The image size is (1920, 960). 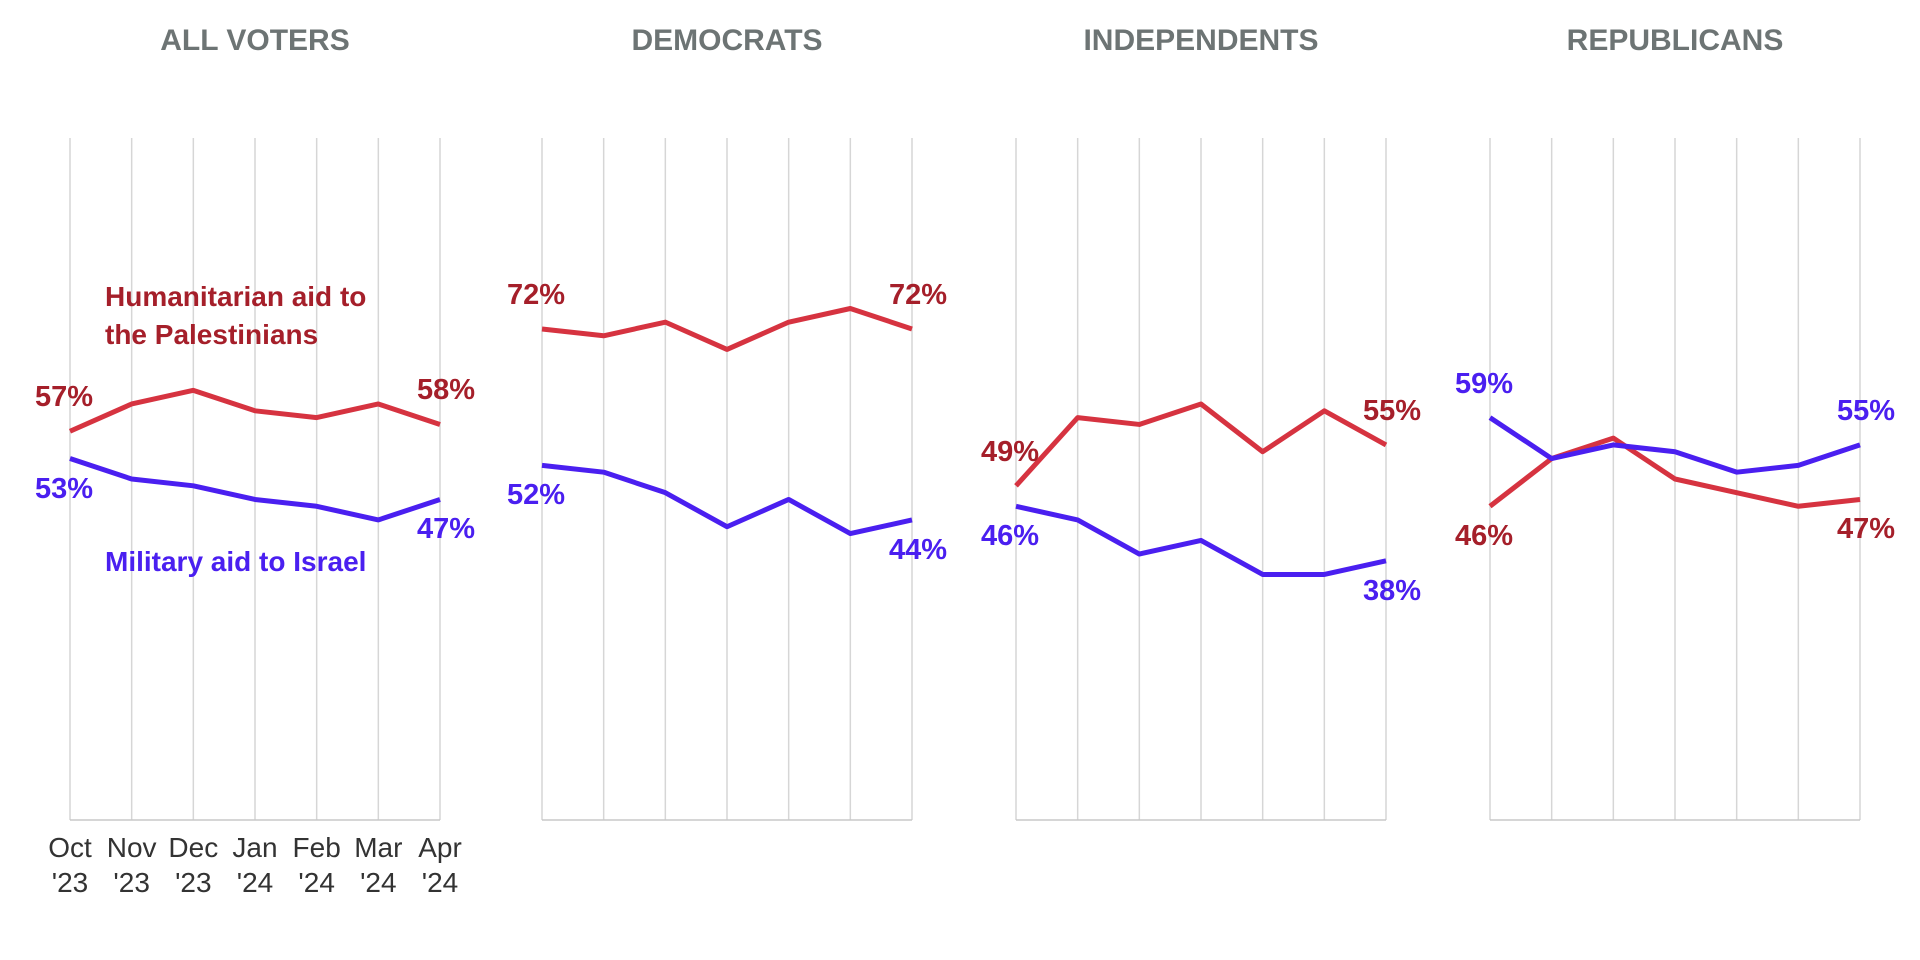 I want to click on legend-entry: Military aid to Israel, so click(x=236, y=561).